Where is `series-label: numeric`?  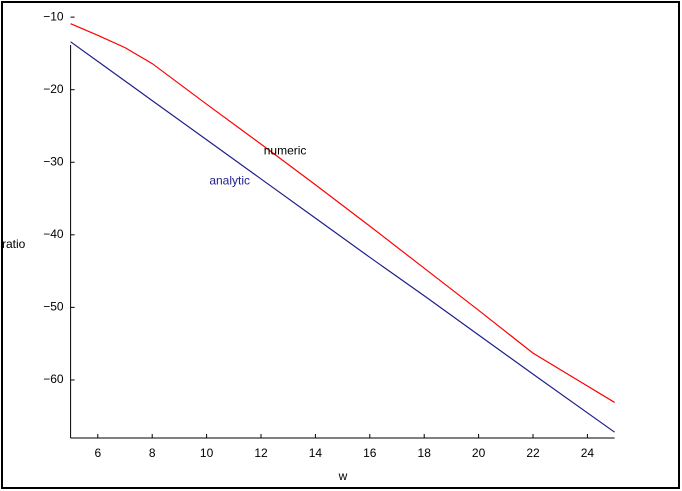 series-label: numeric is located at coordinates (285, 151).